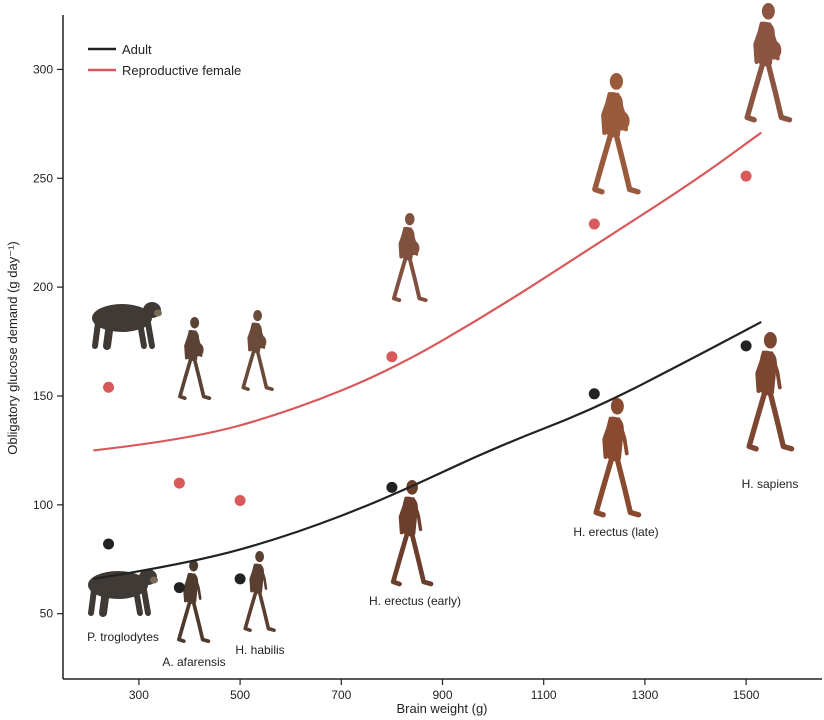 This screenshot has height=720, width=824. I want to click on x-tick-label: 1100, so click(544, 695).